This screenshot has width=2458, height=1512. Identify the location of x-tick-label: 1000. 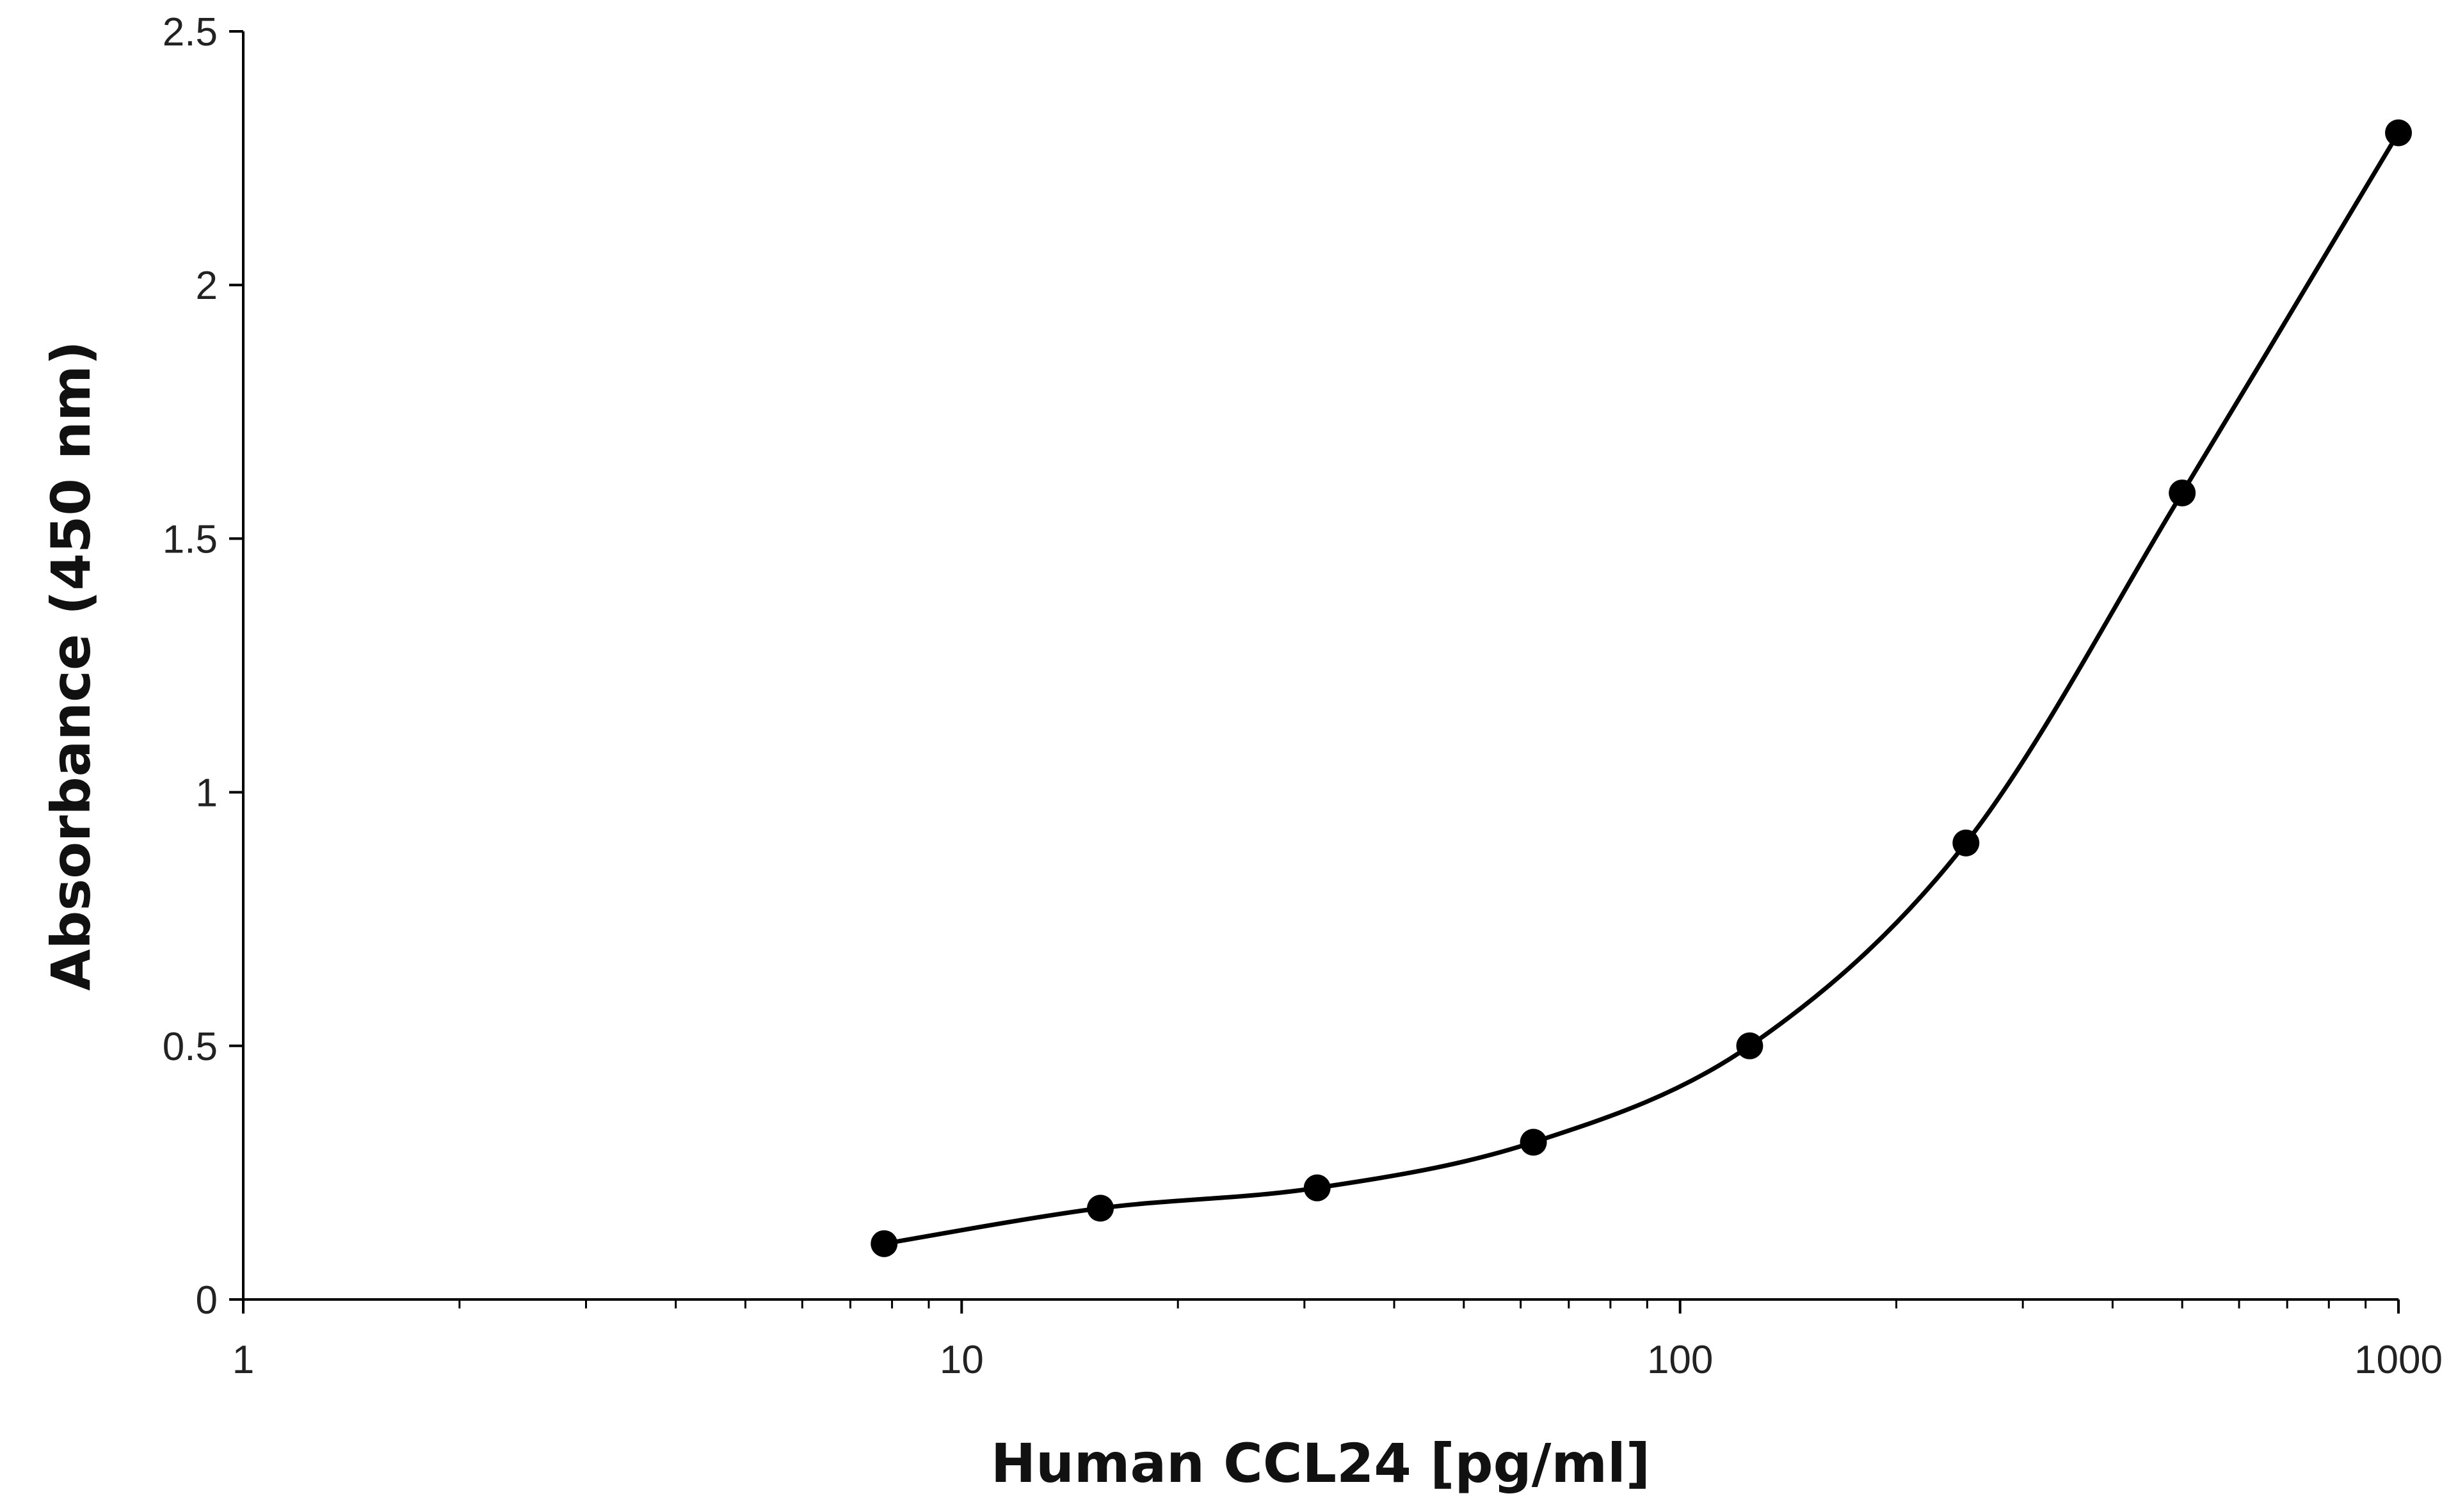
(2399, 1360).